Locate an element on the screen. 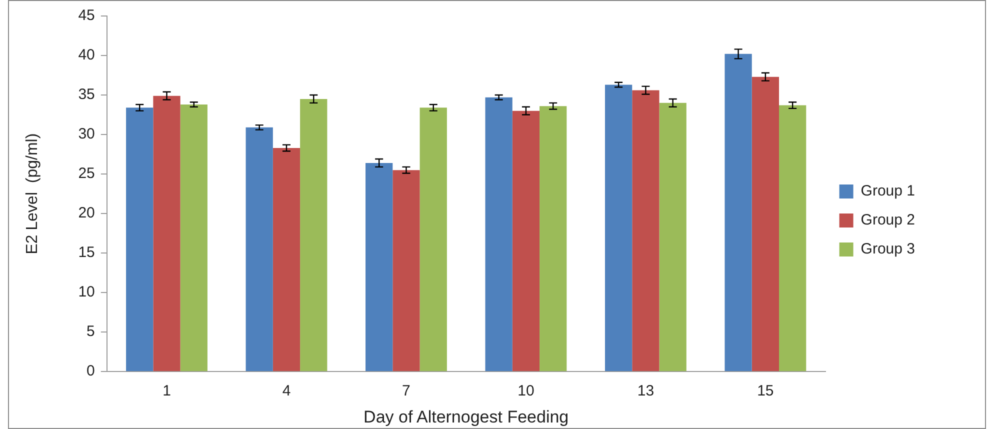  y-tick-label: 40 is located at coordinates (86, 55).